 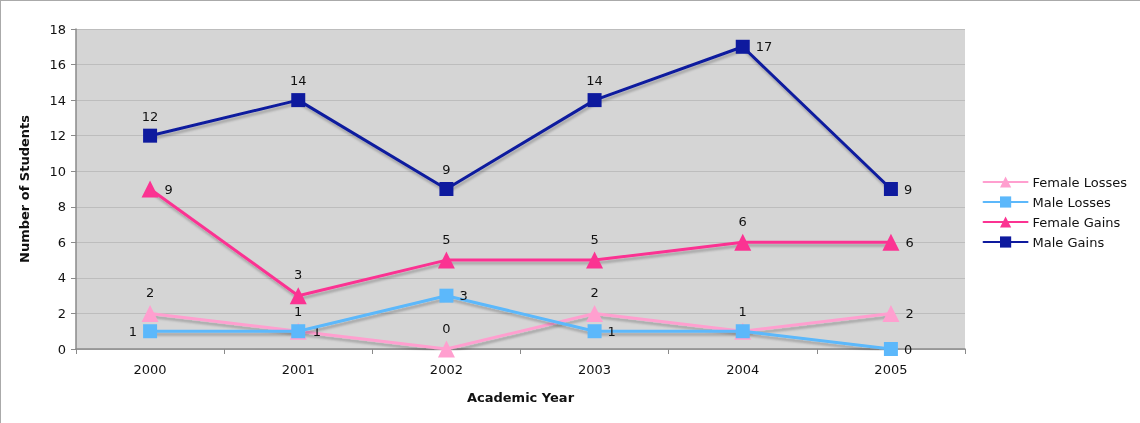 What do you see at coordinates (891, 369) in the screenshot?
I see `x-tick-label: 2005` at bounding box center [891, 369].